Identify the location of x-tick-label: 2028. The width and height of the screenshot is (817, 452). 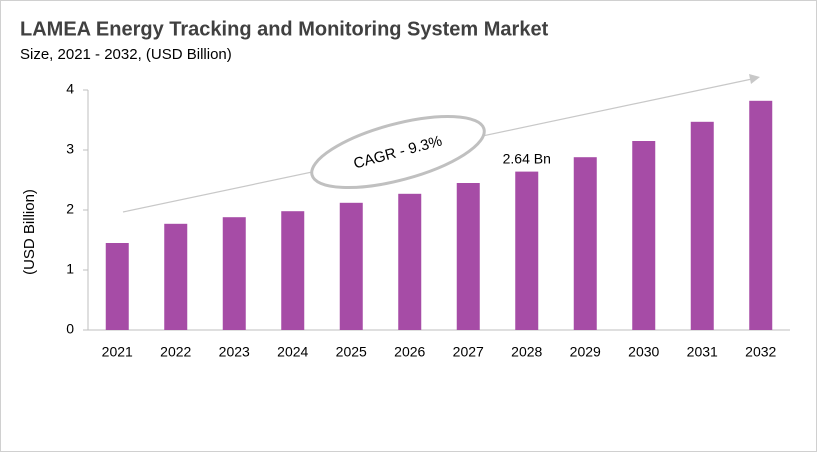
(526, 352).